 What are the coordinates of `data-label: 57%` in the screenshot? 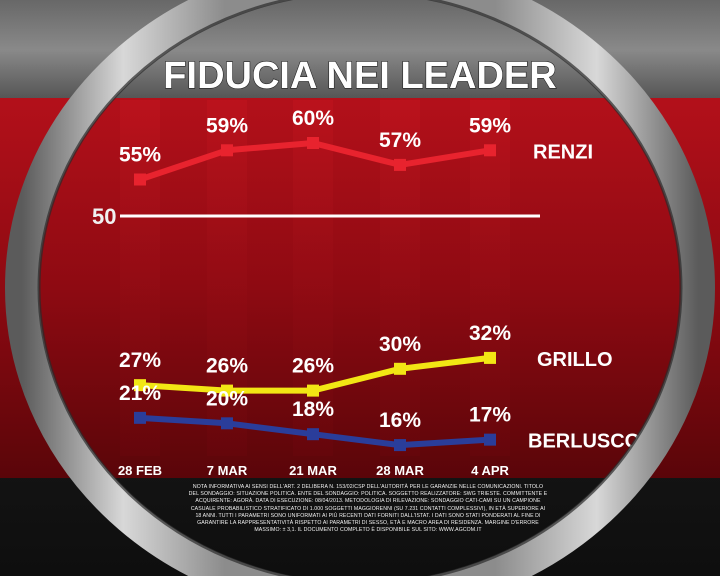 It's located at (400, 140).